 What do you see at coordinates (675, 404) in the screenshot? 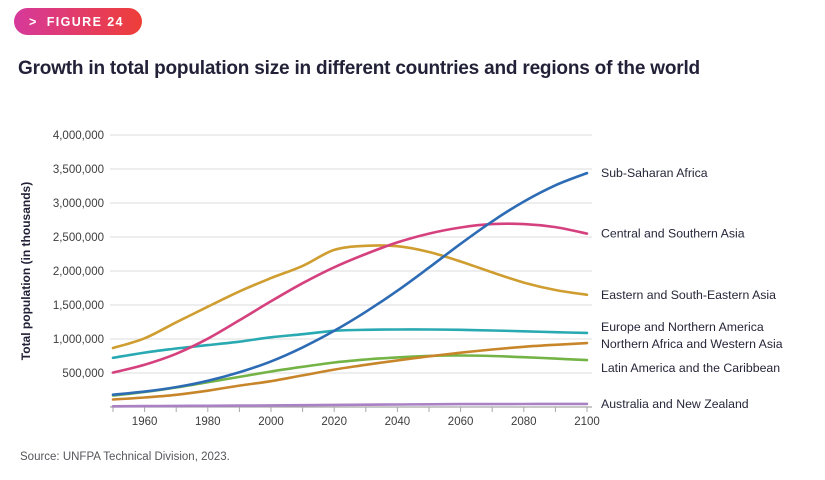
I see `series-label-australia-and-new-zealand: Australia and New Zealand` at bounding box center [675, 404].